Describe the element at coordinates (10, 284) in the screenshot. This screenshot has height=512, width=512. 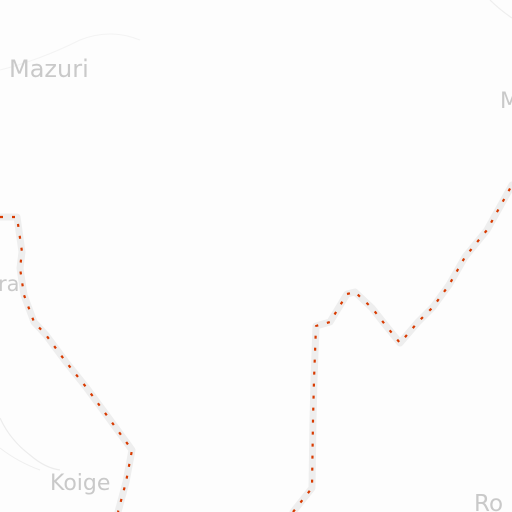
I see `place-label-ra-partial: ra` at that location.